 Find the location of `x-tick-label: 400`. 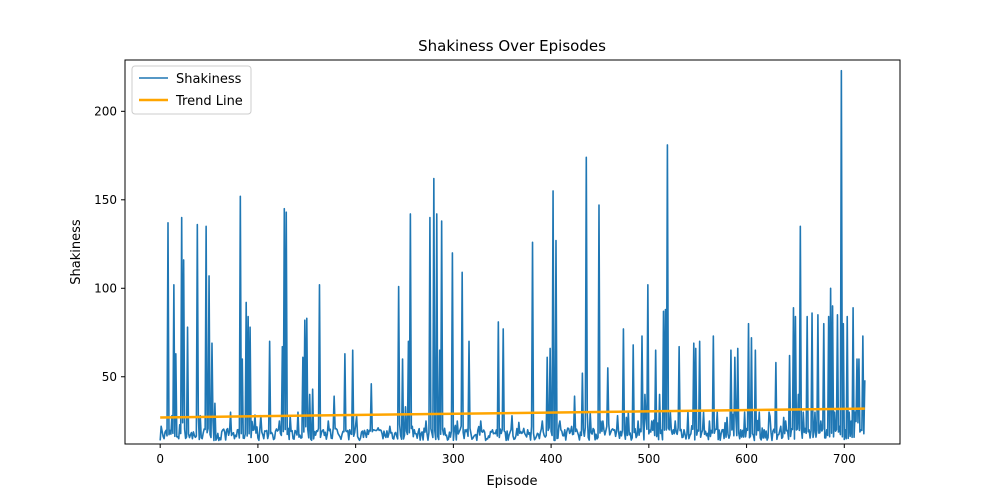

x-tick-label: 400 is located at coordinates (551, 459).